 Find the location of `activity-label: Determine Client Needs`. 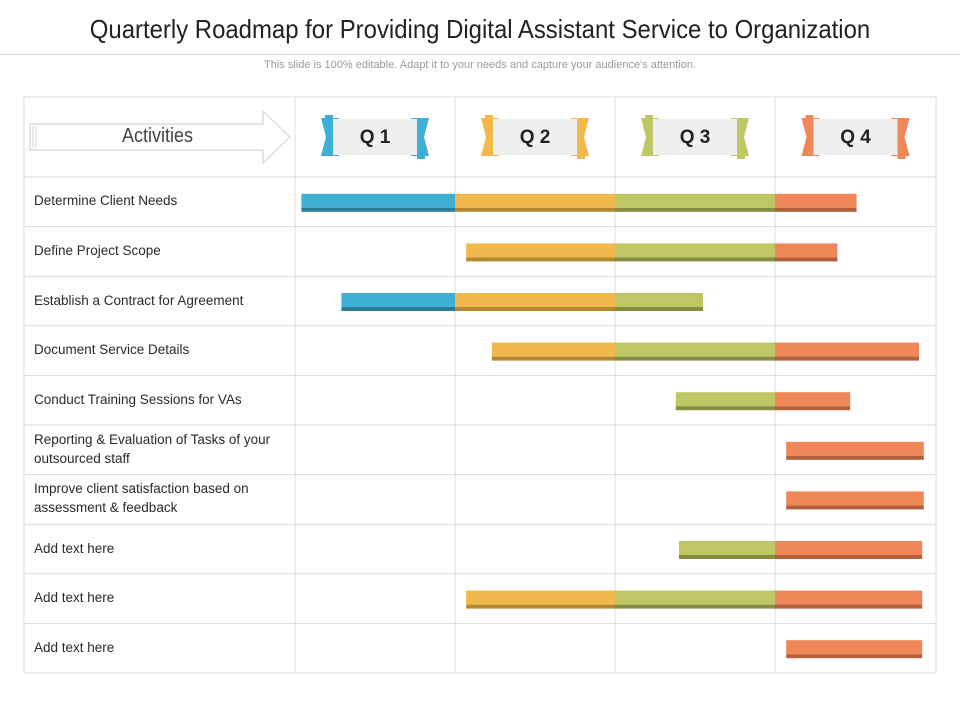

activity-label: Determine Client Needs is located at coordinates (106, 201).